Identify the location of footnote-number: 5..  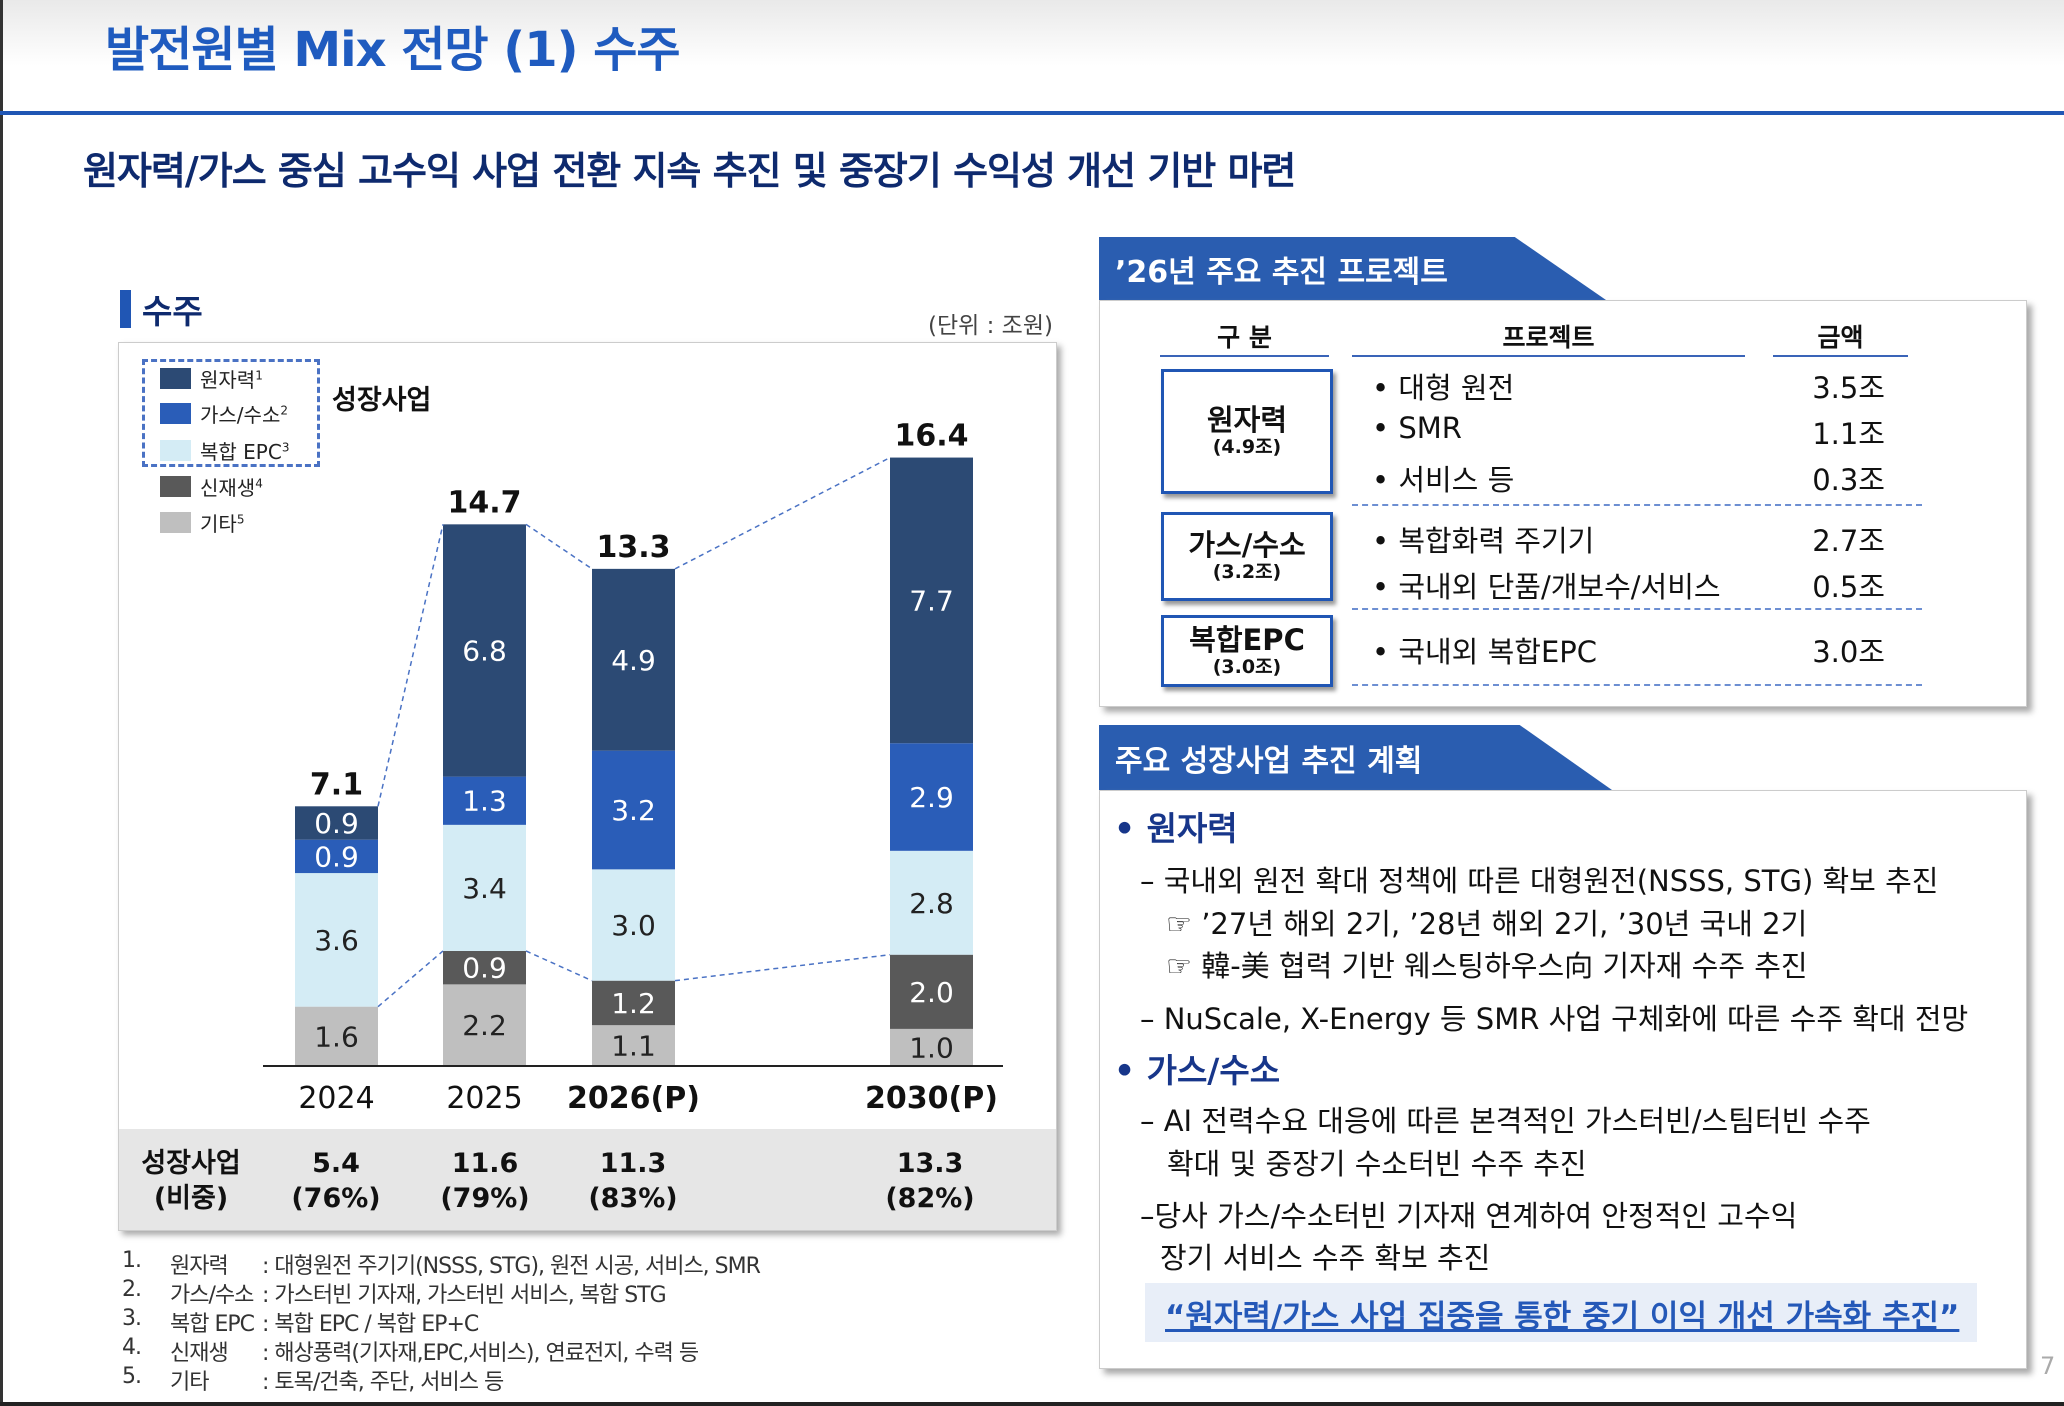
(132, 1376).